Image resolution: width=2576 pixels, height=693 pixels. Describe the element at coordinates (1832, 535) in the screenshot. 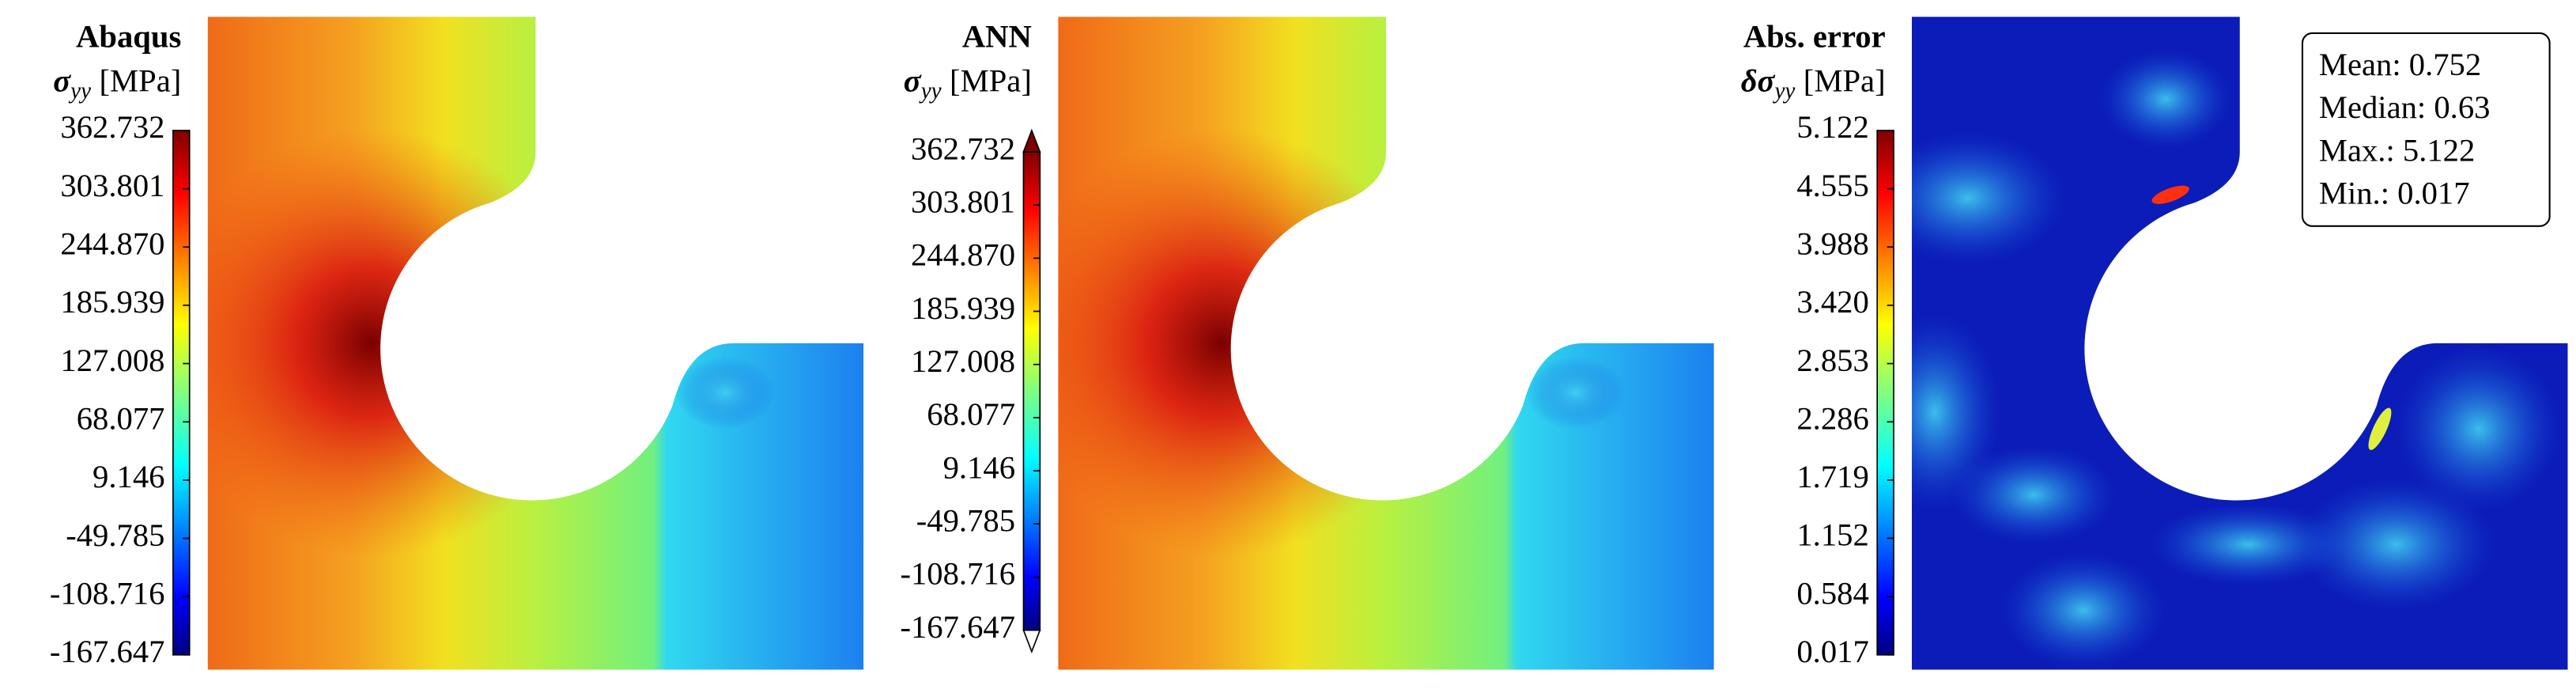

I see `colorbar-tick-label: 1.152` at that location.